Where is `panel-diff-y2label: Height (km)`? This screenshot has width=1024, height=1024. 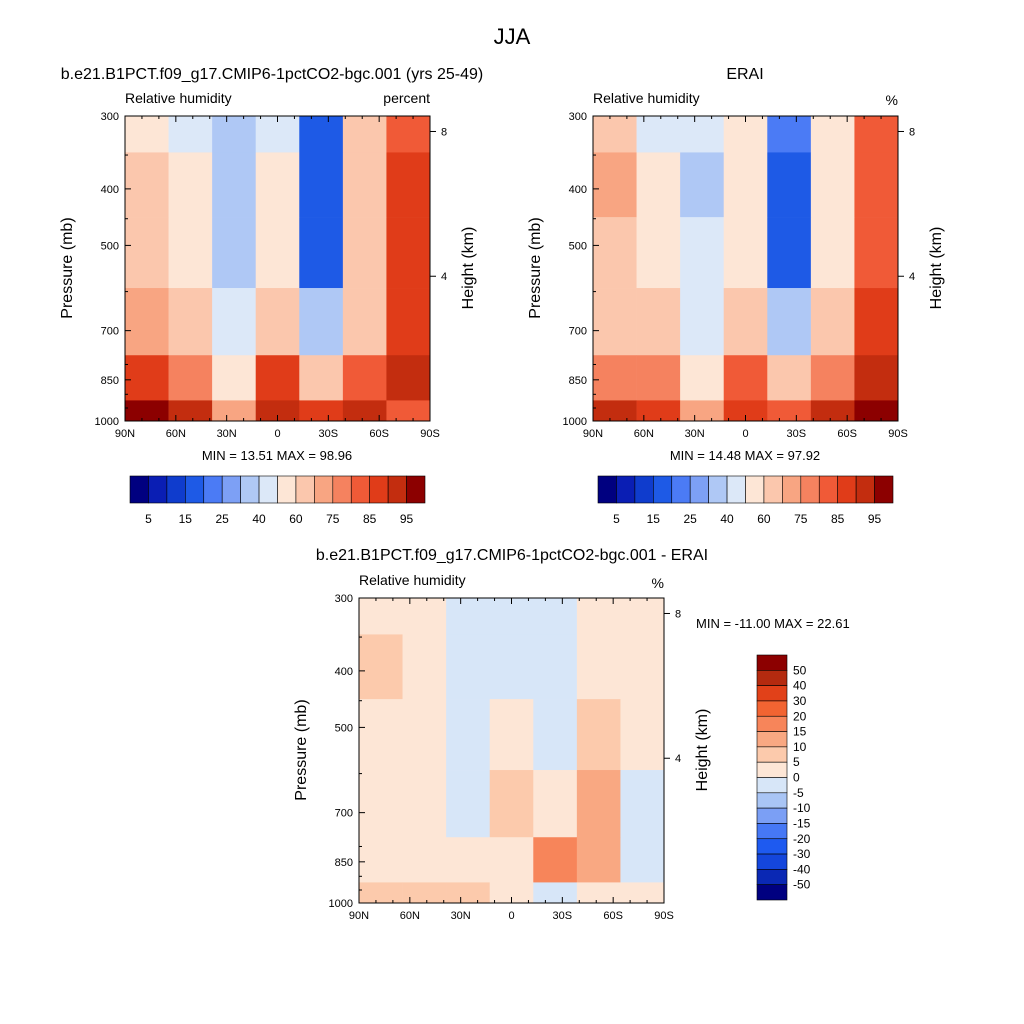 panel-diff-y2label: Height (km) is located at coordinates (702, 750).